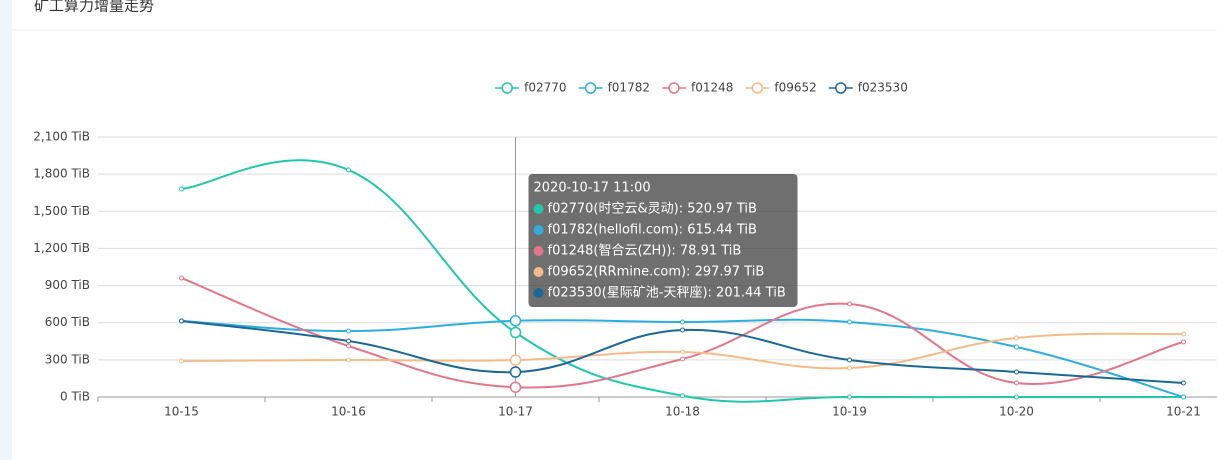 The image size is (1217, 460). What do you see at coordinates (61, 211) in the screenshot?
I see `y-tick-label: 1,500 TiB` at bounding box center [61, 211].